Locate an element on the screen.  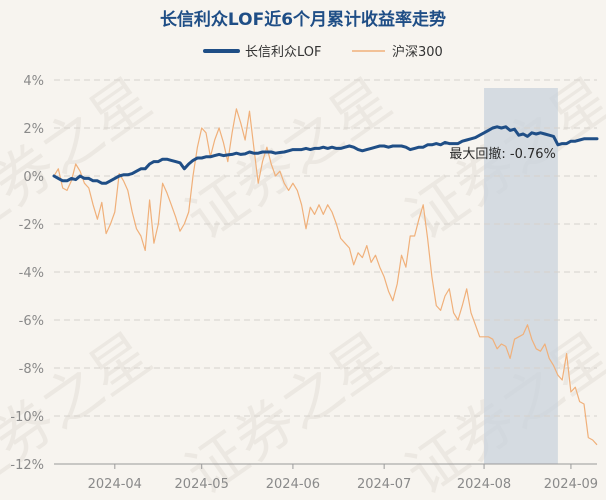
x-tick-label: 2024-09 is located at coordinates (571, 484).